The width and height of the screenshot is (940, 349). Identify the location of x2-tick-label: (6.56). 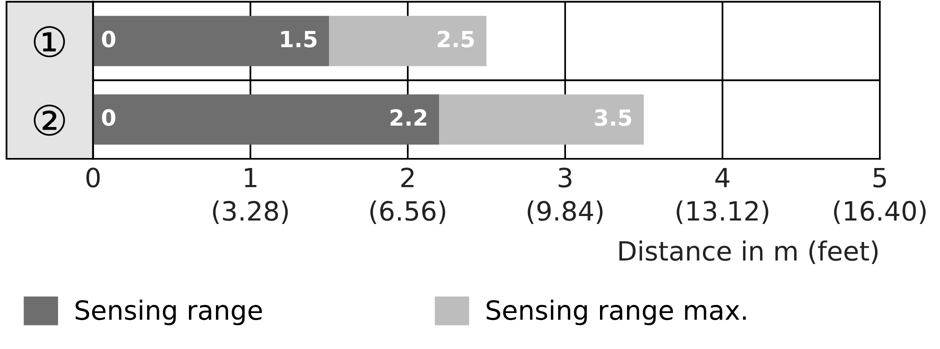
(408, 212).